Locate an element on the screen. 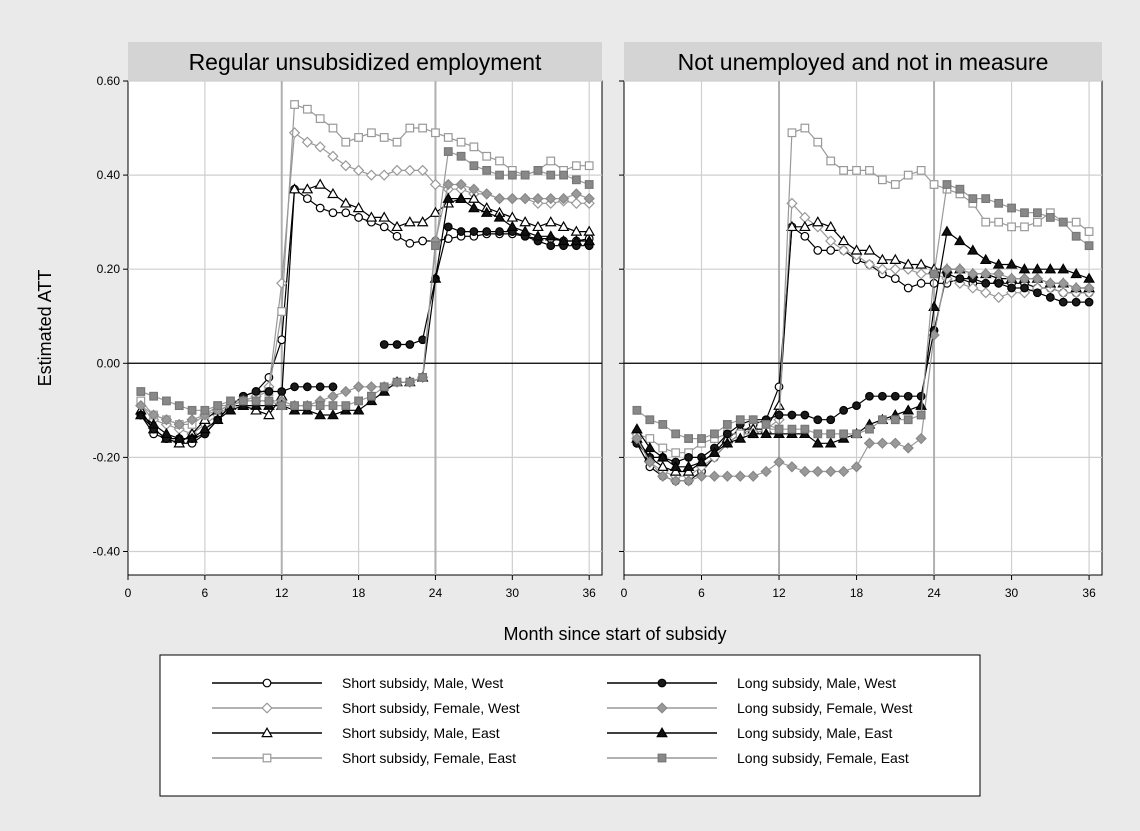 The height and width of the screenshot is (831, 1140). x-tick-label: 6 is located at coordinates (205, 593).